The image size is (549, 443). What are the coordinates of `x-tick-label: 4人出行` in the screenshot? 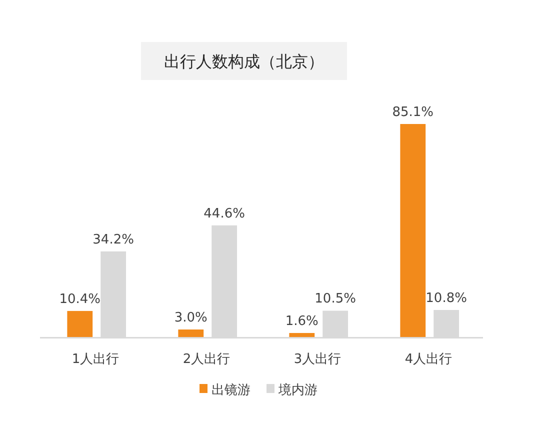 It's located at (428, 359).